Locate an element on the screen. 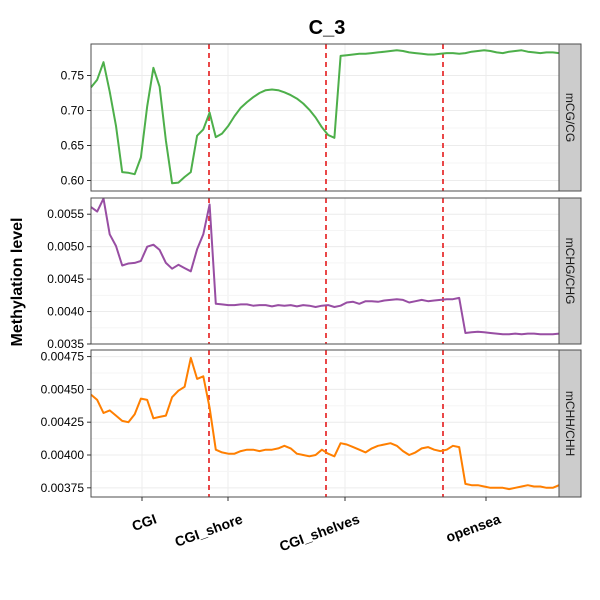  y-tick-label: 0.00450 is located at coordinates (63, 389).